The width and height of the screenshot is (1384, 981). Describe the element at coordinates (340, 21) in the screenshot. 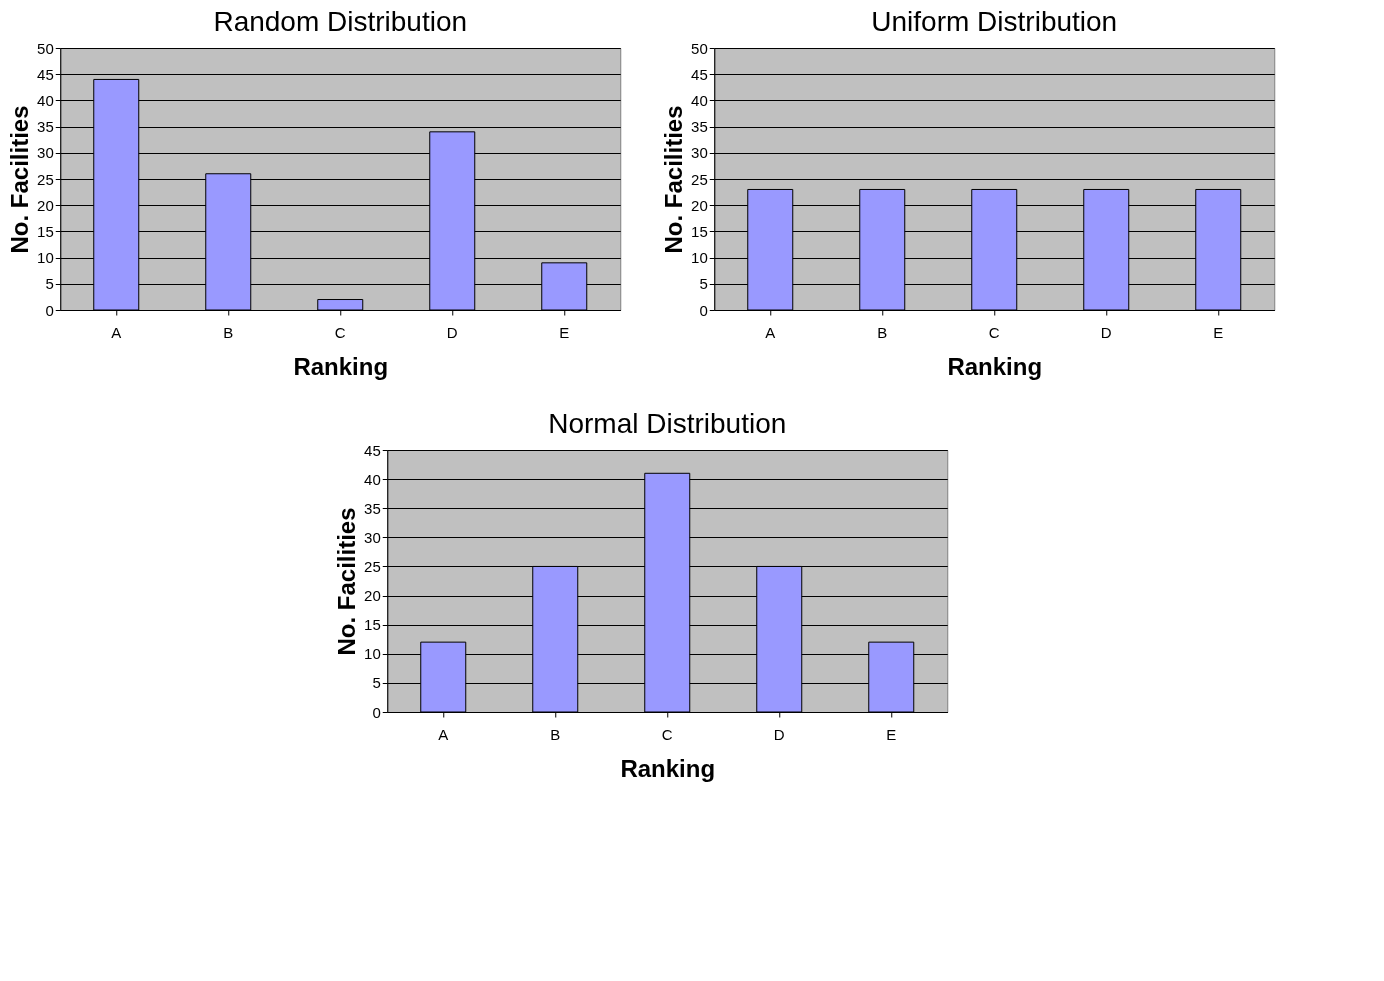

I see `chart-title: Random Distribution` at that location.